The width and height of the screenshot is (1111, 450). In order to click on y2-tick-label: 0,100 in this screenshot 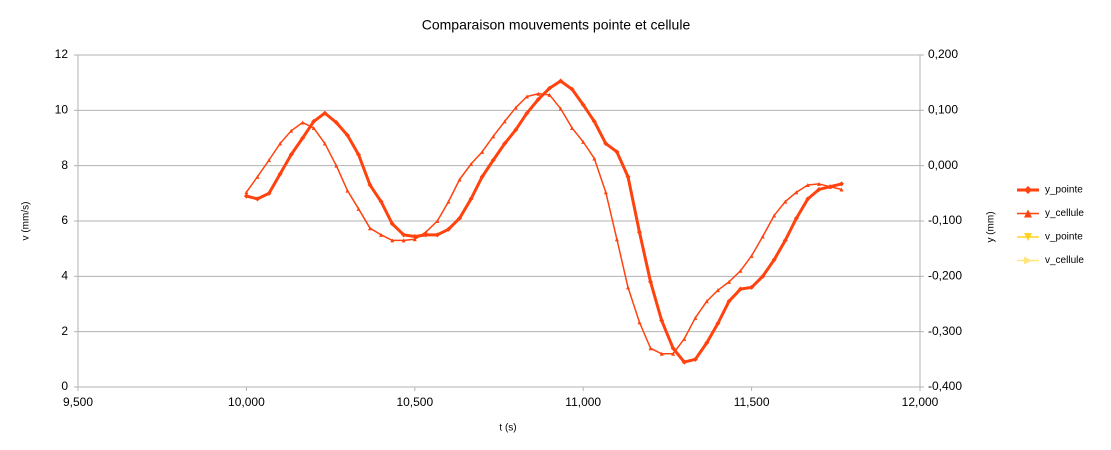, I will do `click(943, 110)`.